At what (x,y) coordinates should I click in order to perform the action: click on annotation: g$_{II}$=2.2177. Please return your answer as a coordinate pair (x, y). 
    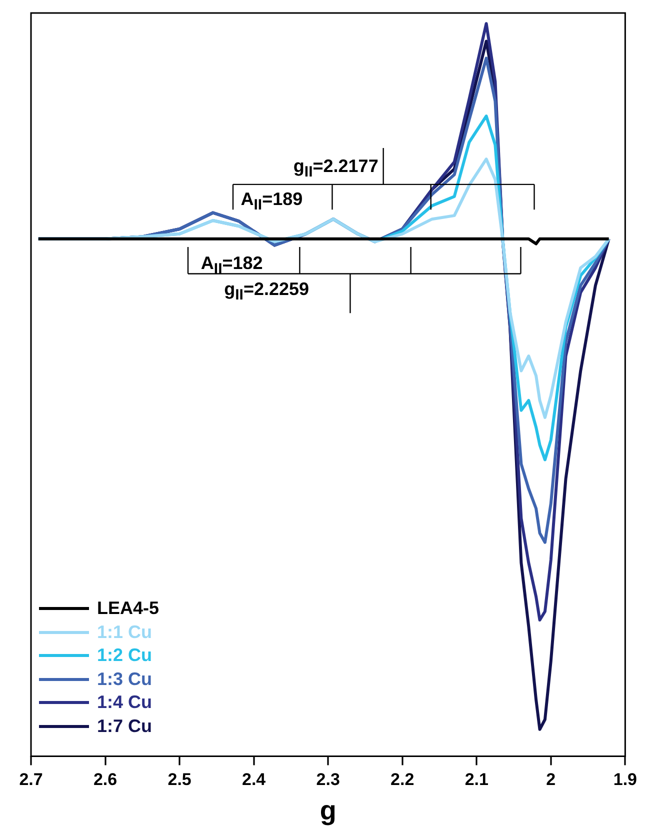
    Looking at the image, I should click on (335, 169).